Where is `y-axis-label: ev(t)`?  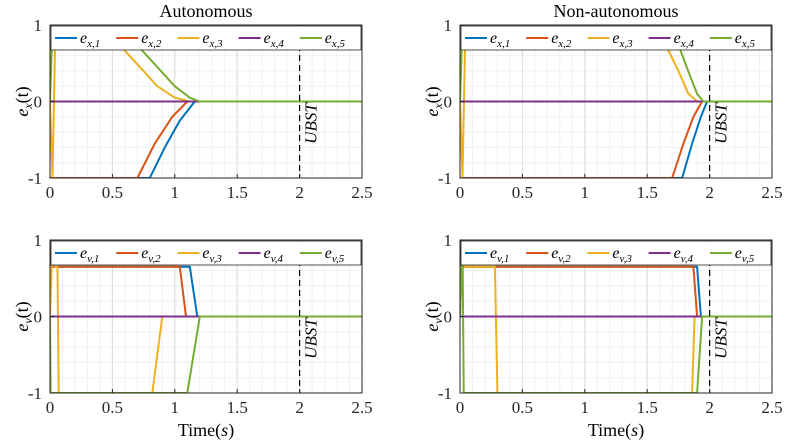
y-axis-label: ev(t) is located at coordinates (433, 316).